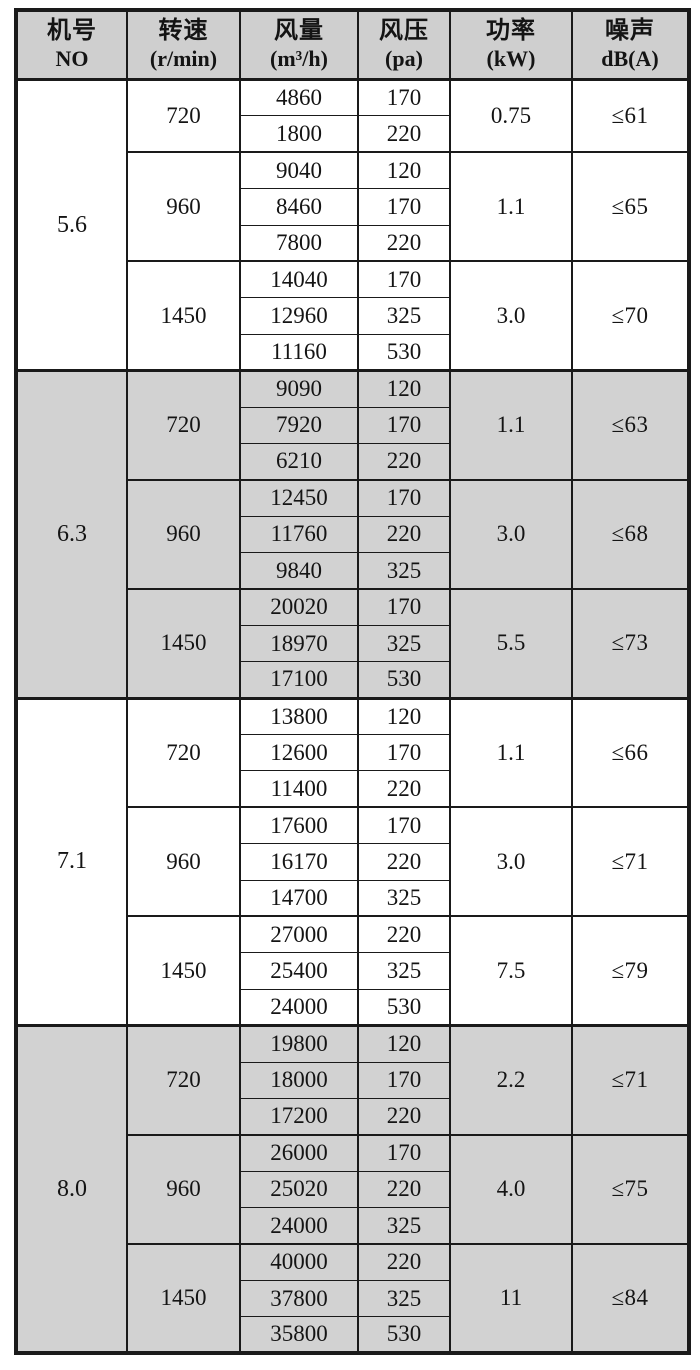  What do you see at coordinates (299, 898) in the screenshot?
I see `airflow-cell: 14700` at bounding box center [299, 898].